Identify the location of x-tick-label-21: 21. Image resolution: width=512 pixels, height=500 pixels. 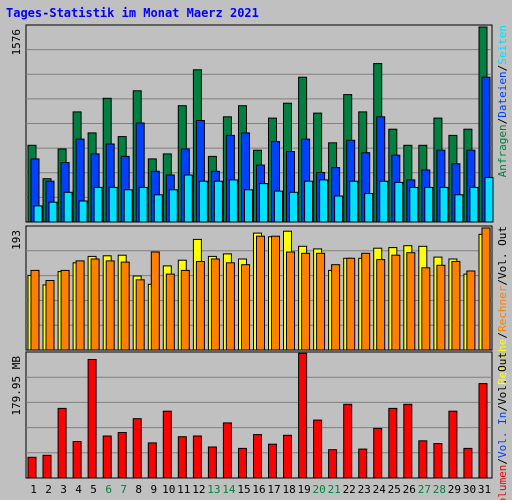
(334, 489).